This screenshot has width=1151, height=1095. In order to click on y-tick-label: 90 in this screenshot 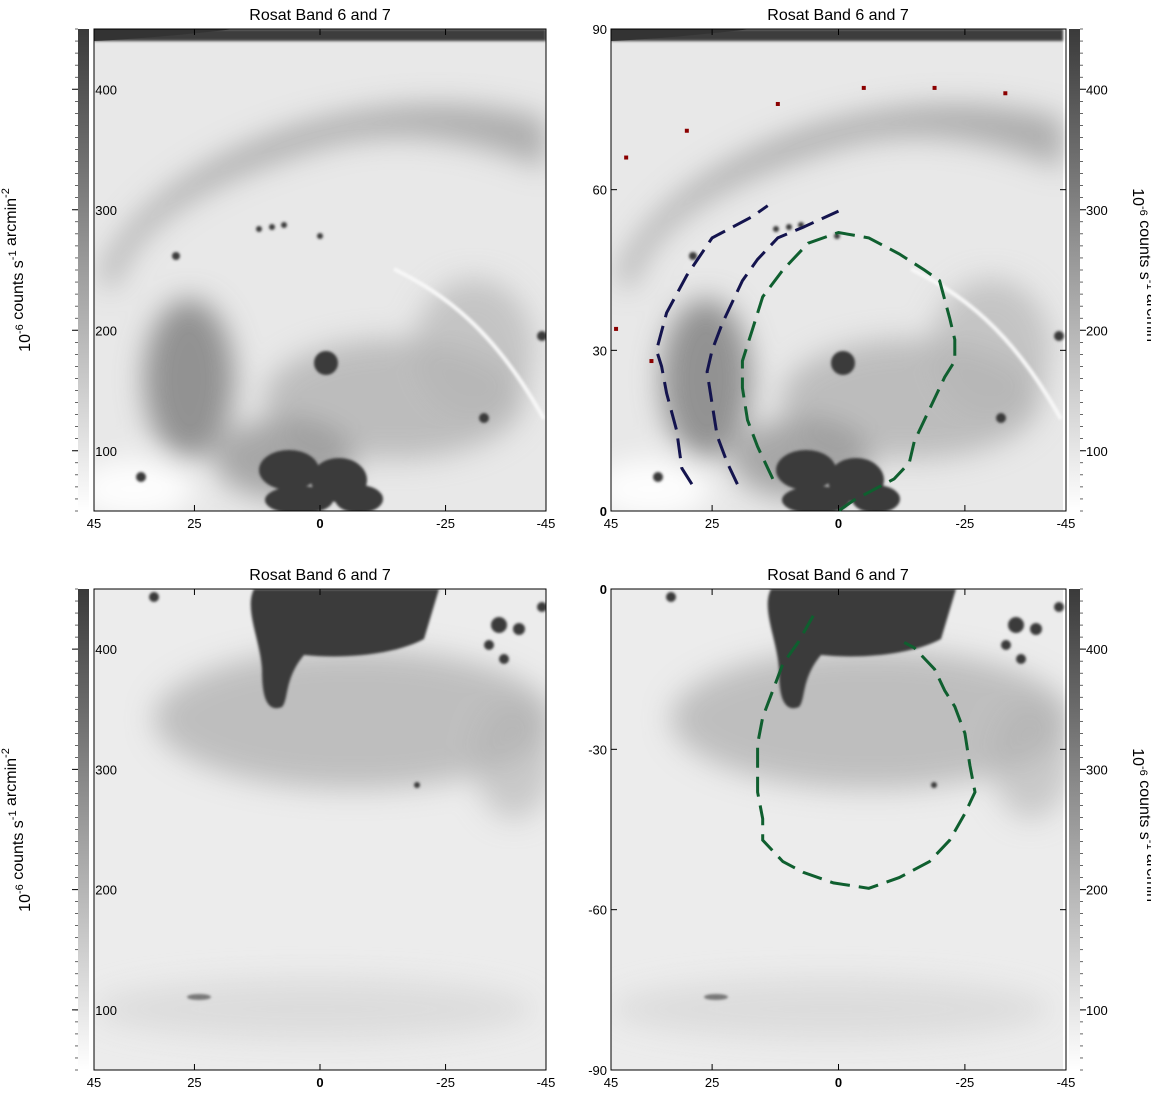, I will do `click(600, 29)`.